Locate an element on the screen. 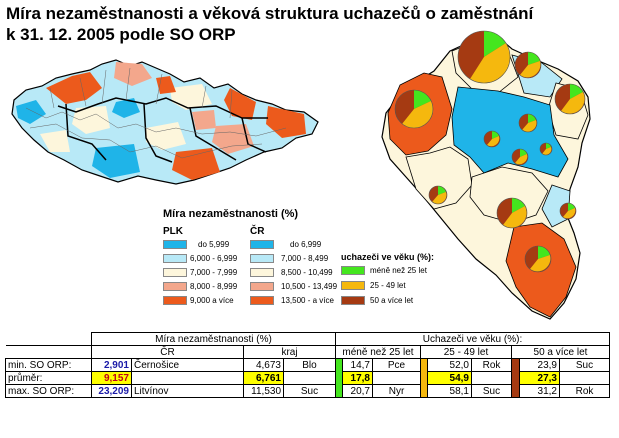 Image resolution: width=619 pixels, height=438 pixels. plk-district-s is located at coordinates (509, 195).